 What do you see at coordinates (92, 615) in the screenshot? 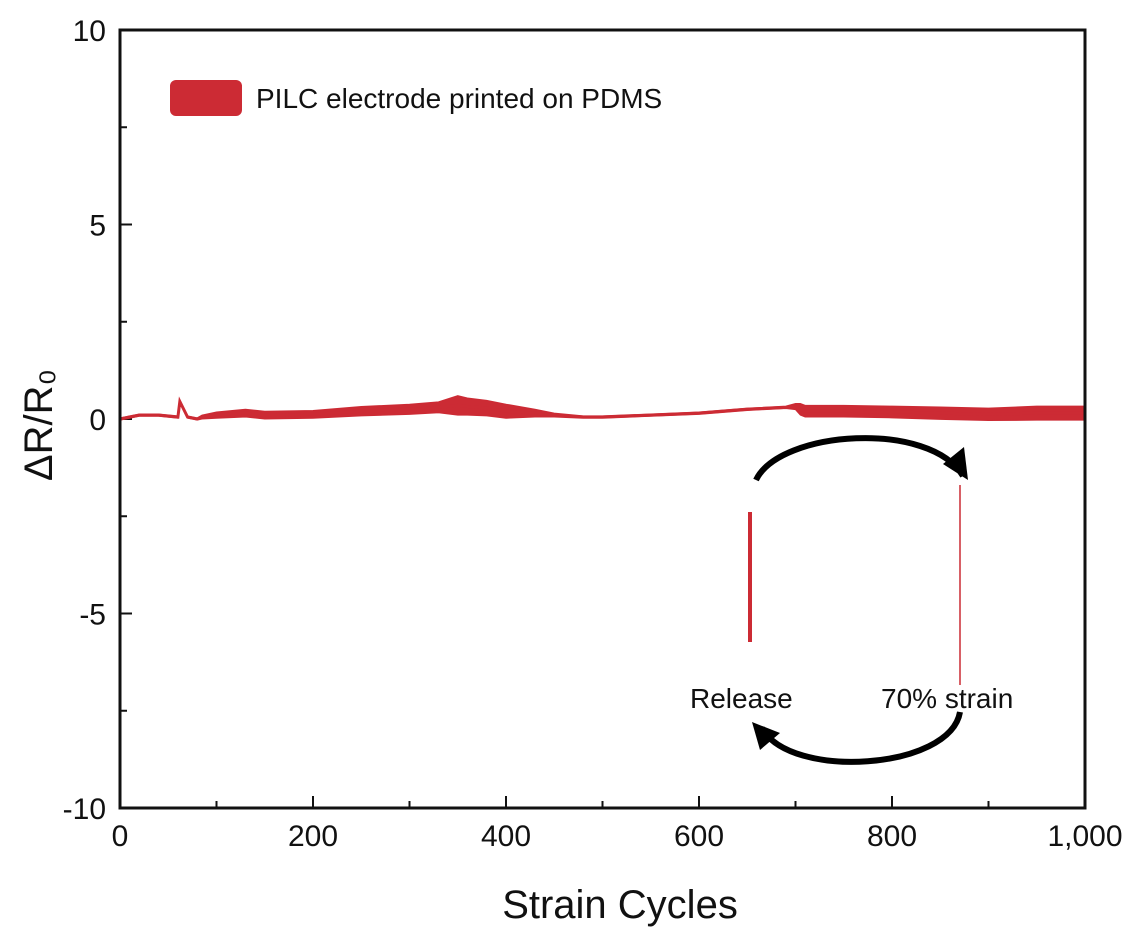
I see `y-tick-label: -5` at bounding box center [92, 615].